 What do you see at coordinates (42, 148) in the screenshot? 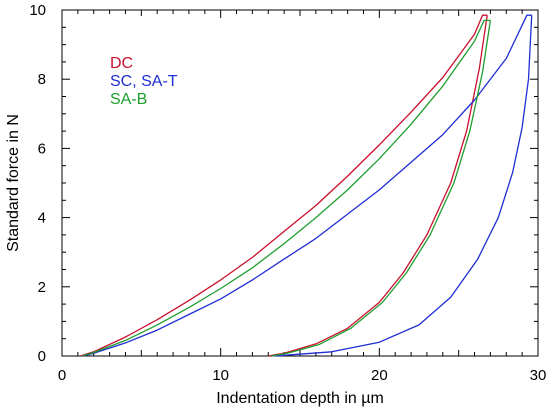
I see `y-tick-label: 6` at bounding box center [42, 148].